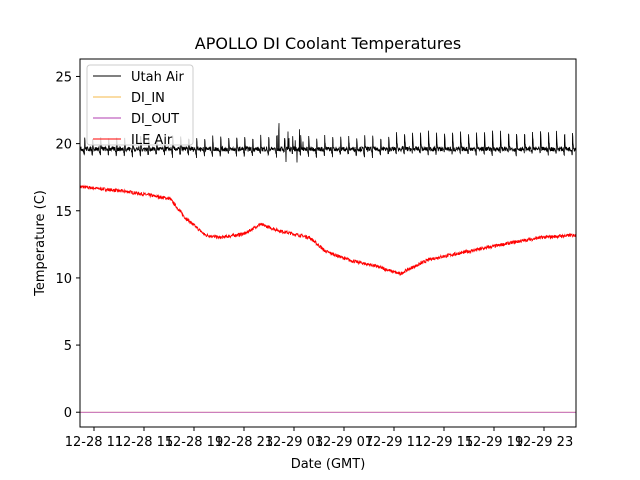 The image size is (640, 480). Describe the element at coordinates (328, 464) in the screenshot. I see `x-axis-label: Date (GMT)` at that location.